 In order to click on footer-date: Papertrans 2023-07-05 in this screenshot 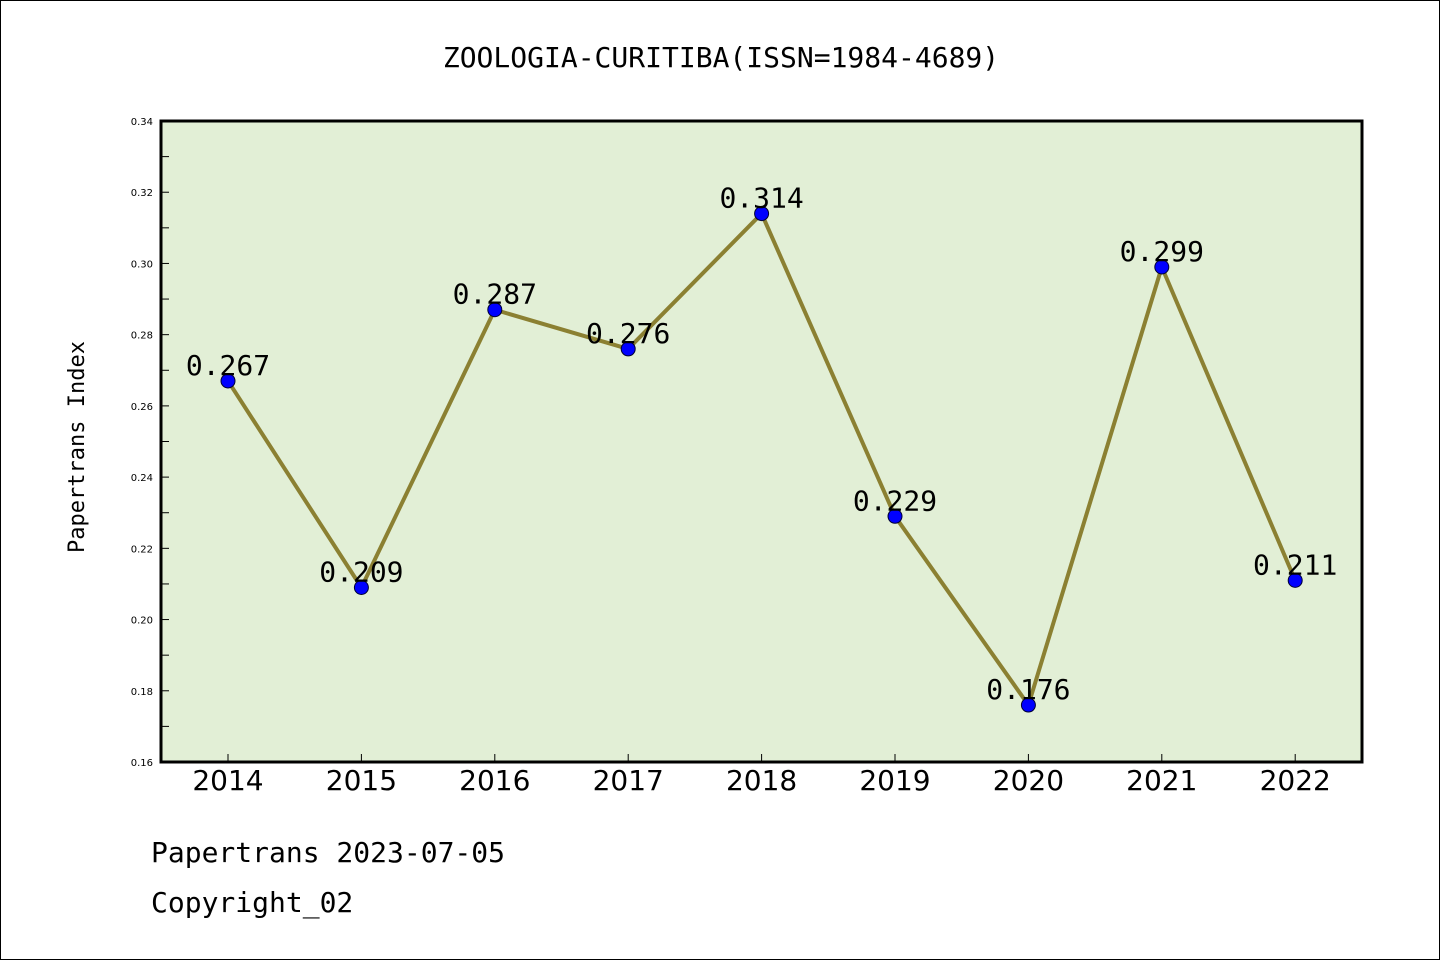, I will do `click(328, 852)`.